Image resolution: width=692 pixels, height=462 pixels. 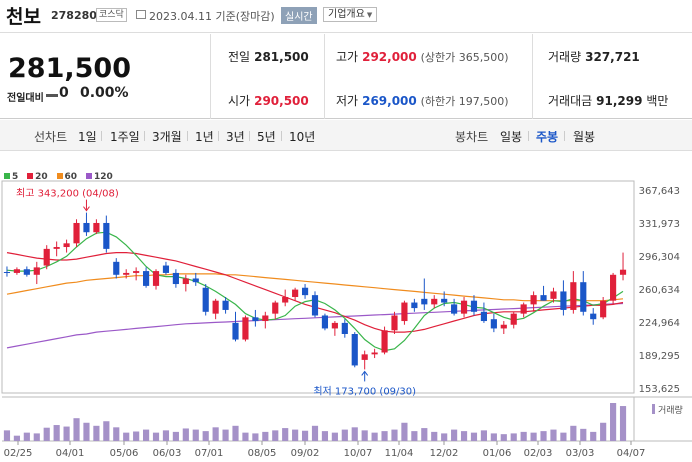 I want to click on calendar-icon, so click(x=141, y=14).